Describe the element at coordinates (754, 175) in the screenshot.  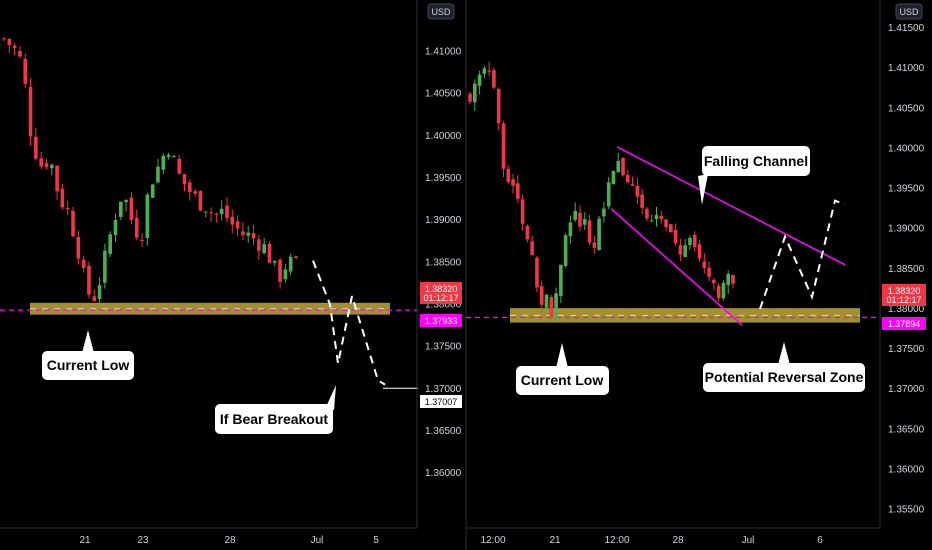
I see `callout-falling-channel: Falling Channel` at that location.